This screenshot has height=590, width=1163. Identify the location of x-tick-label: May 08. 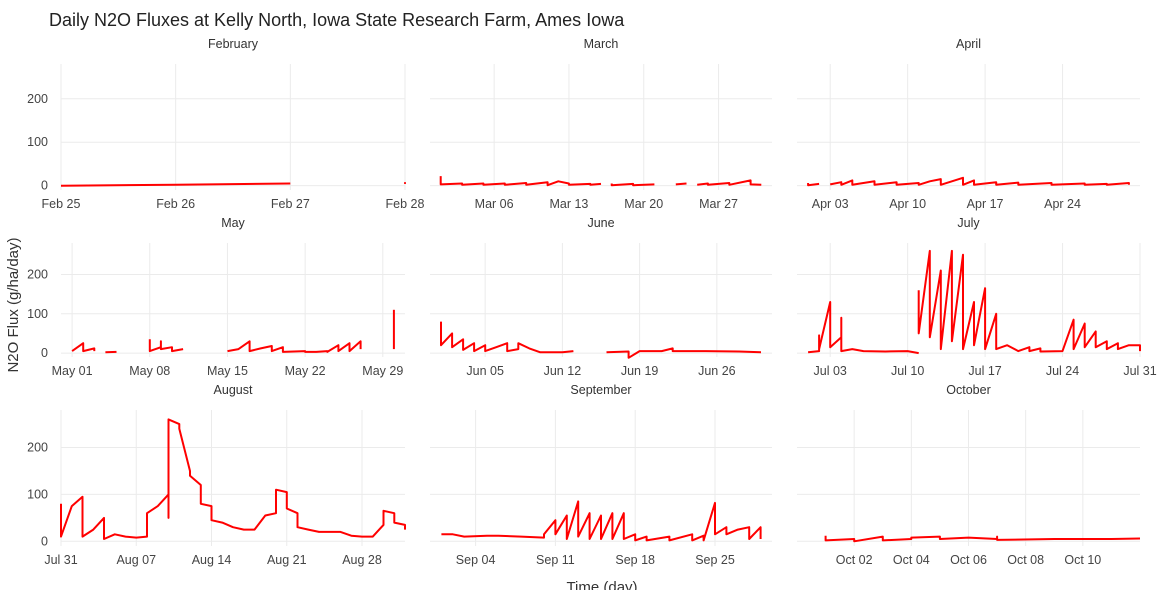
(149, 371).